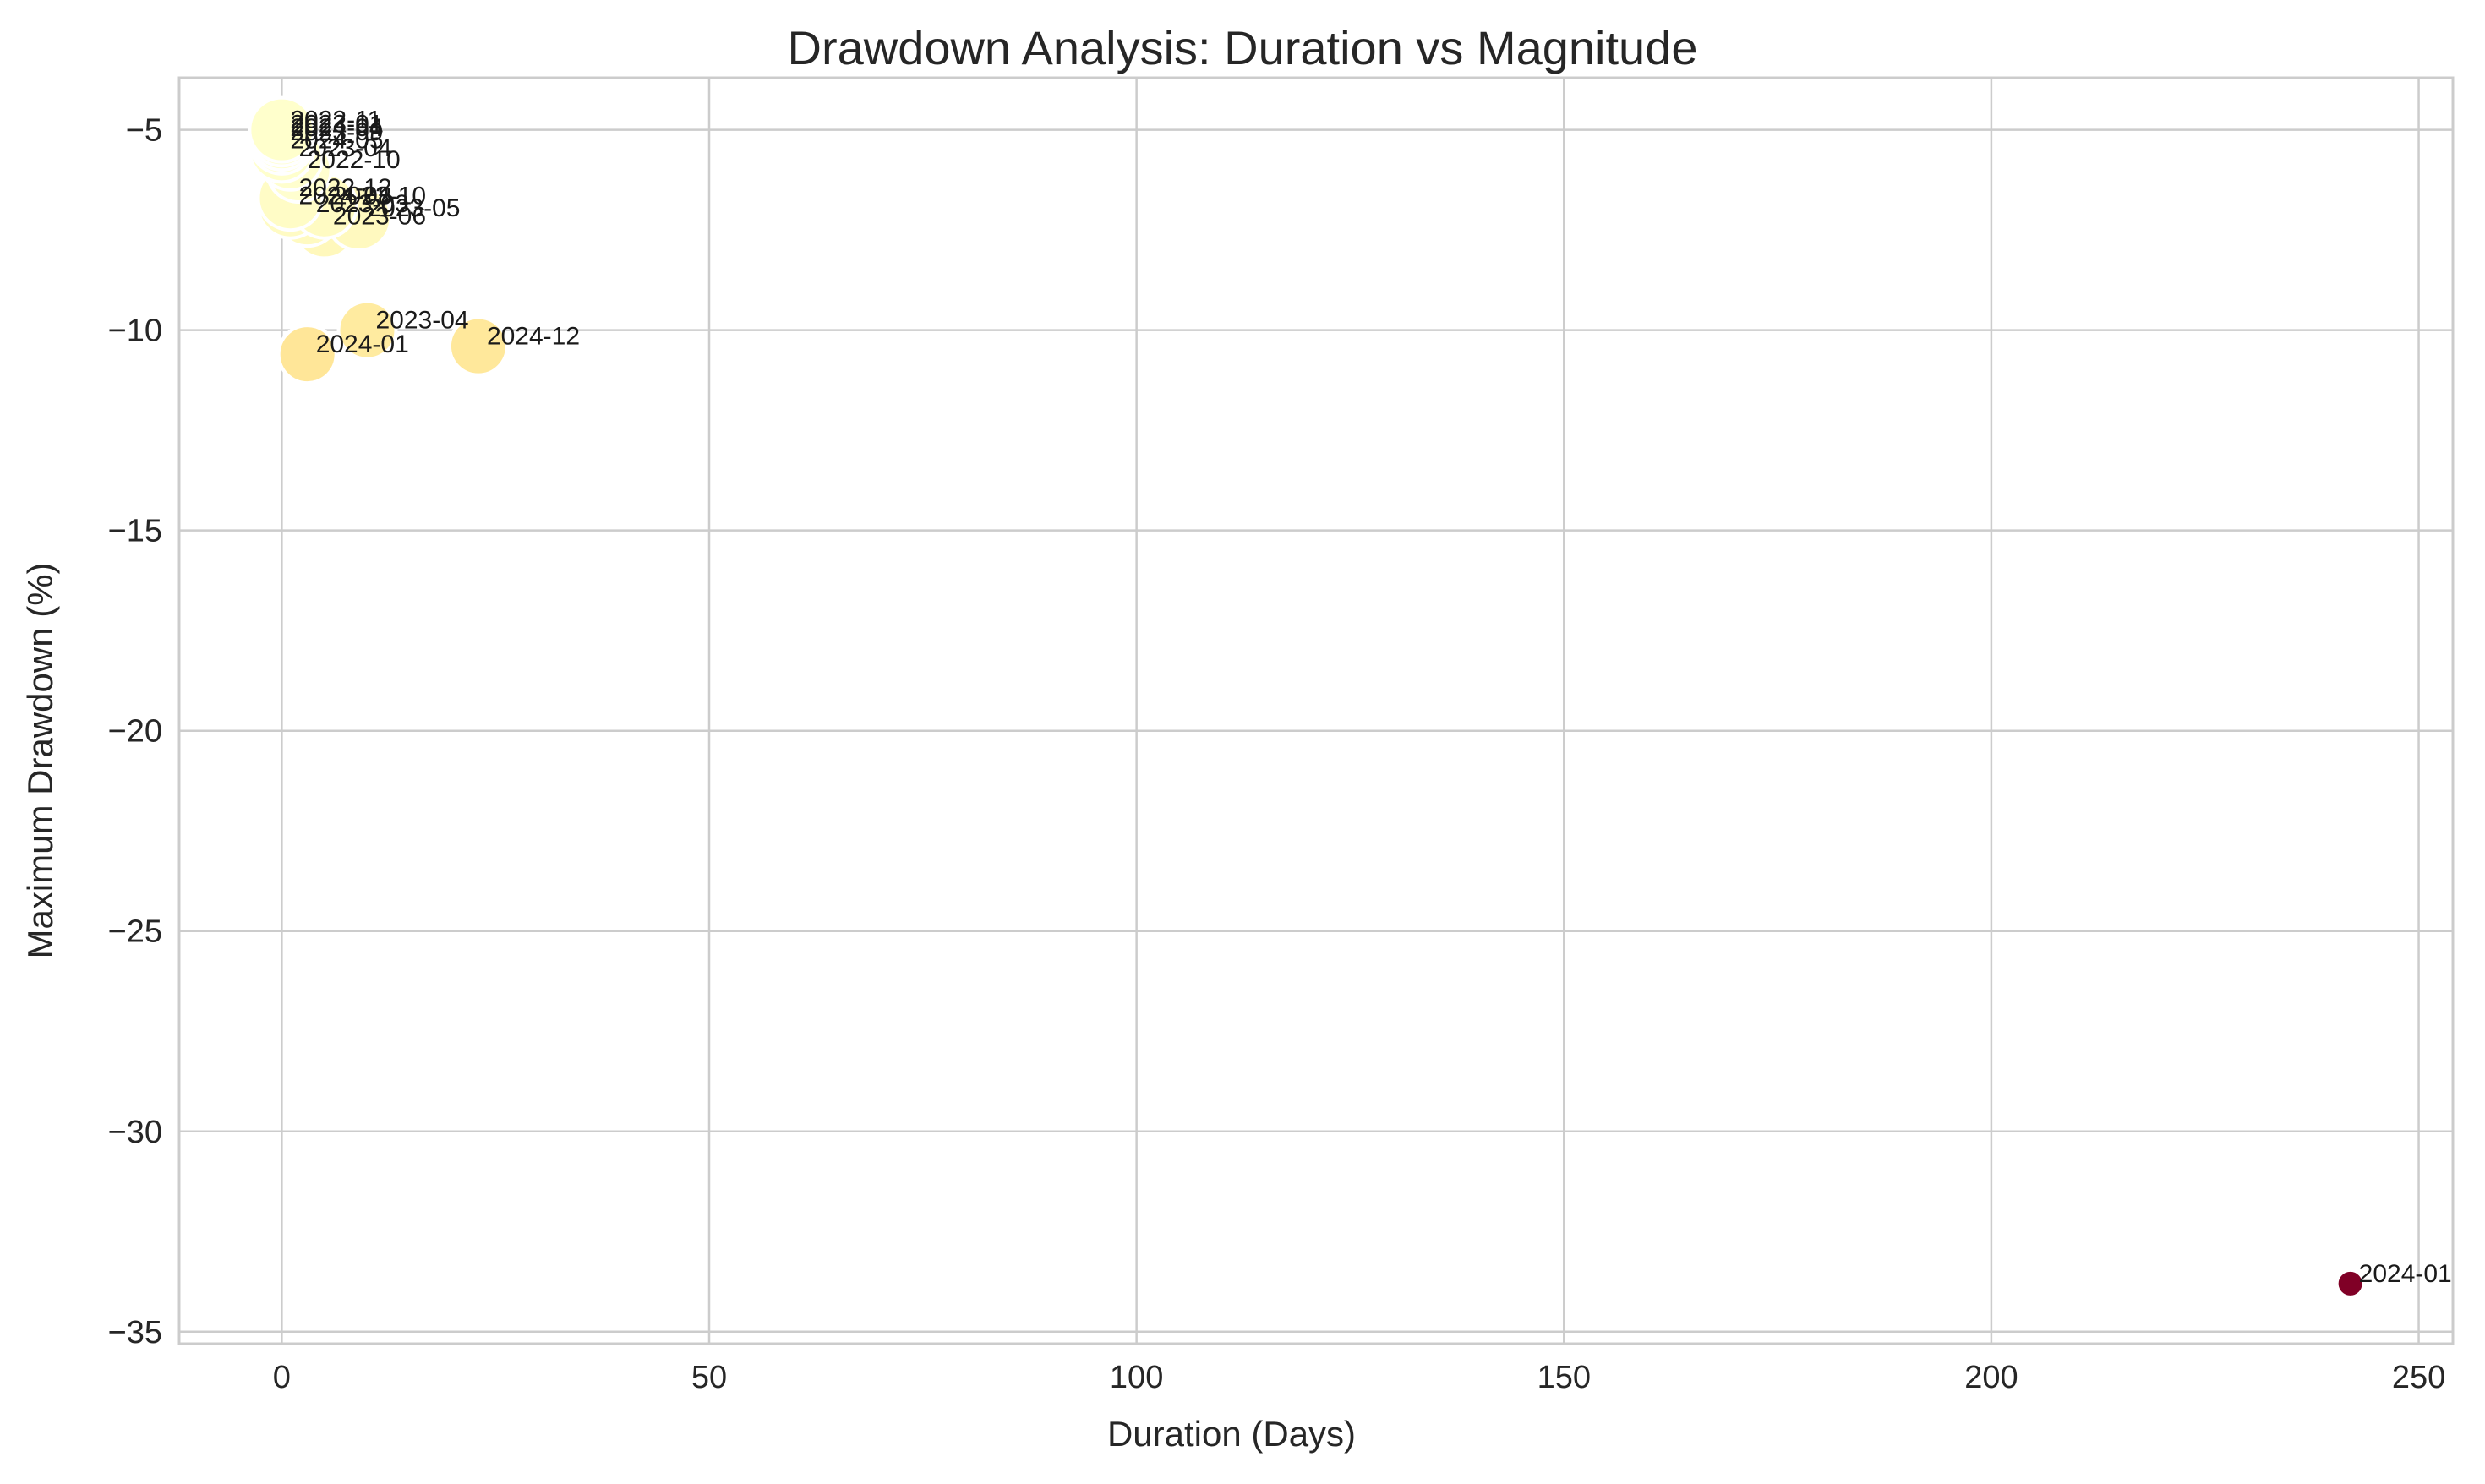  Describe the element at coordinates (135, 732) in the screenshot. I see `y-tick-label: −20` at that location.